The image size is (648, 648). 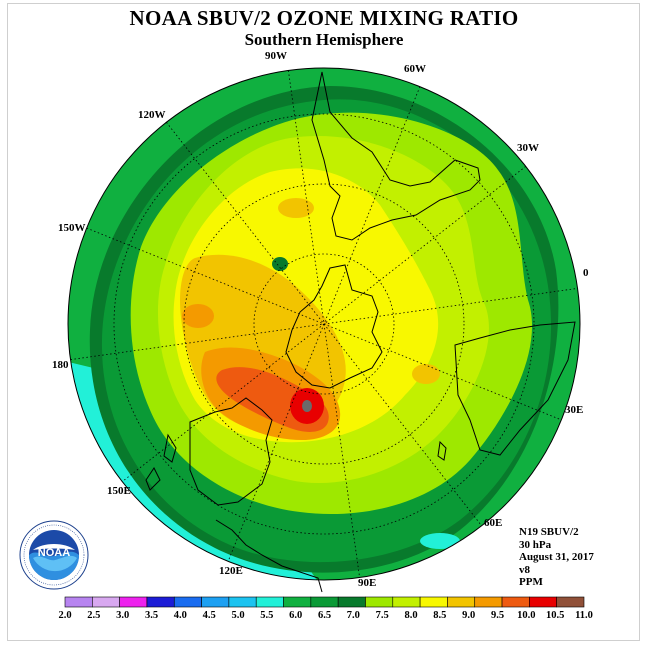 I want to click on new-zealand-coast, so click(x=161, y=462).